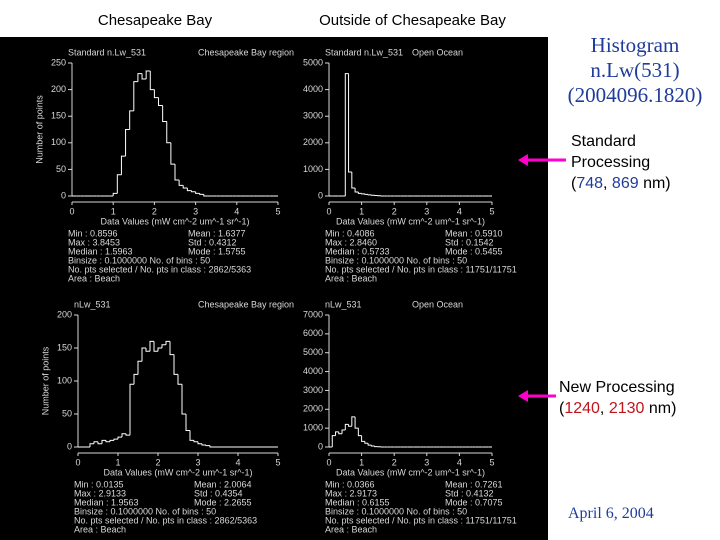 Image resolution: width=720 pixels, height=540 pixels. What do you see at coordinates (474, 233) in the screenshot?
I see `stats-line: Mean : 0.5910` at bounding box center [474, 233].